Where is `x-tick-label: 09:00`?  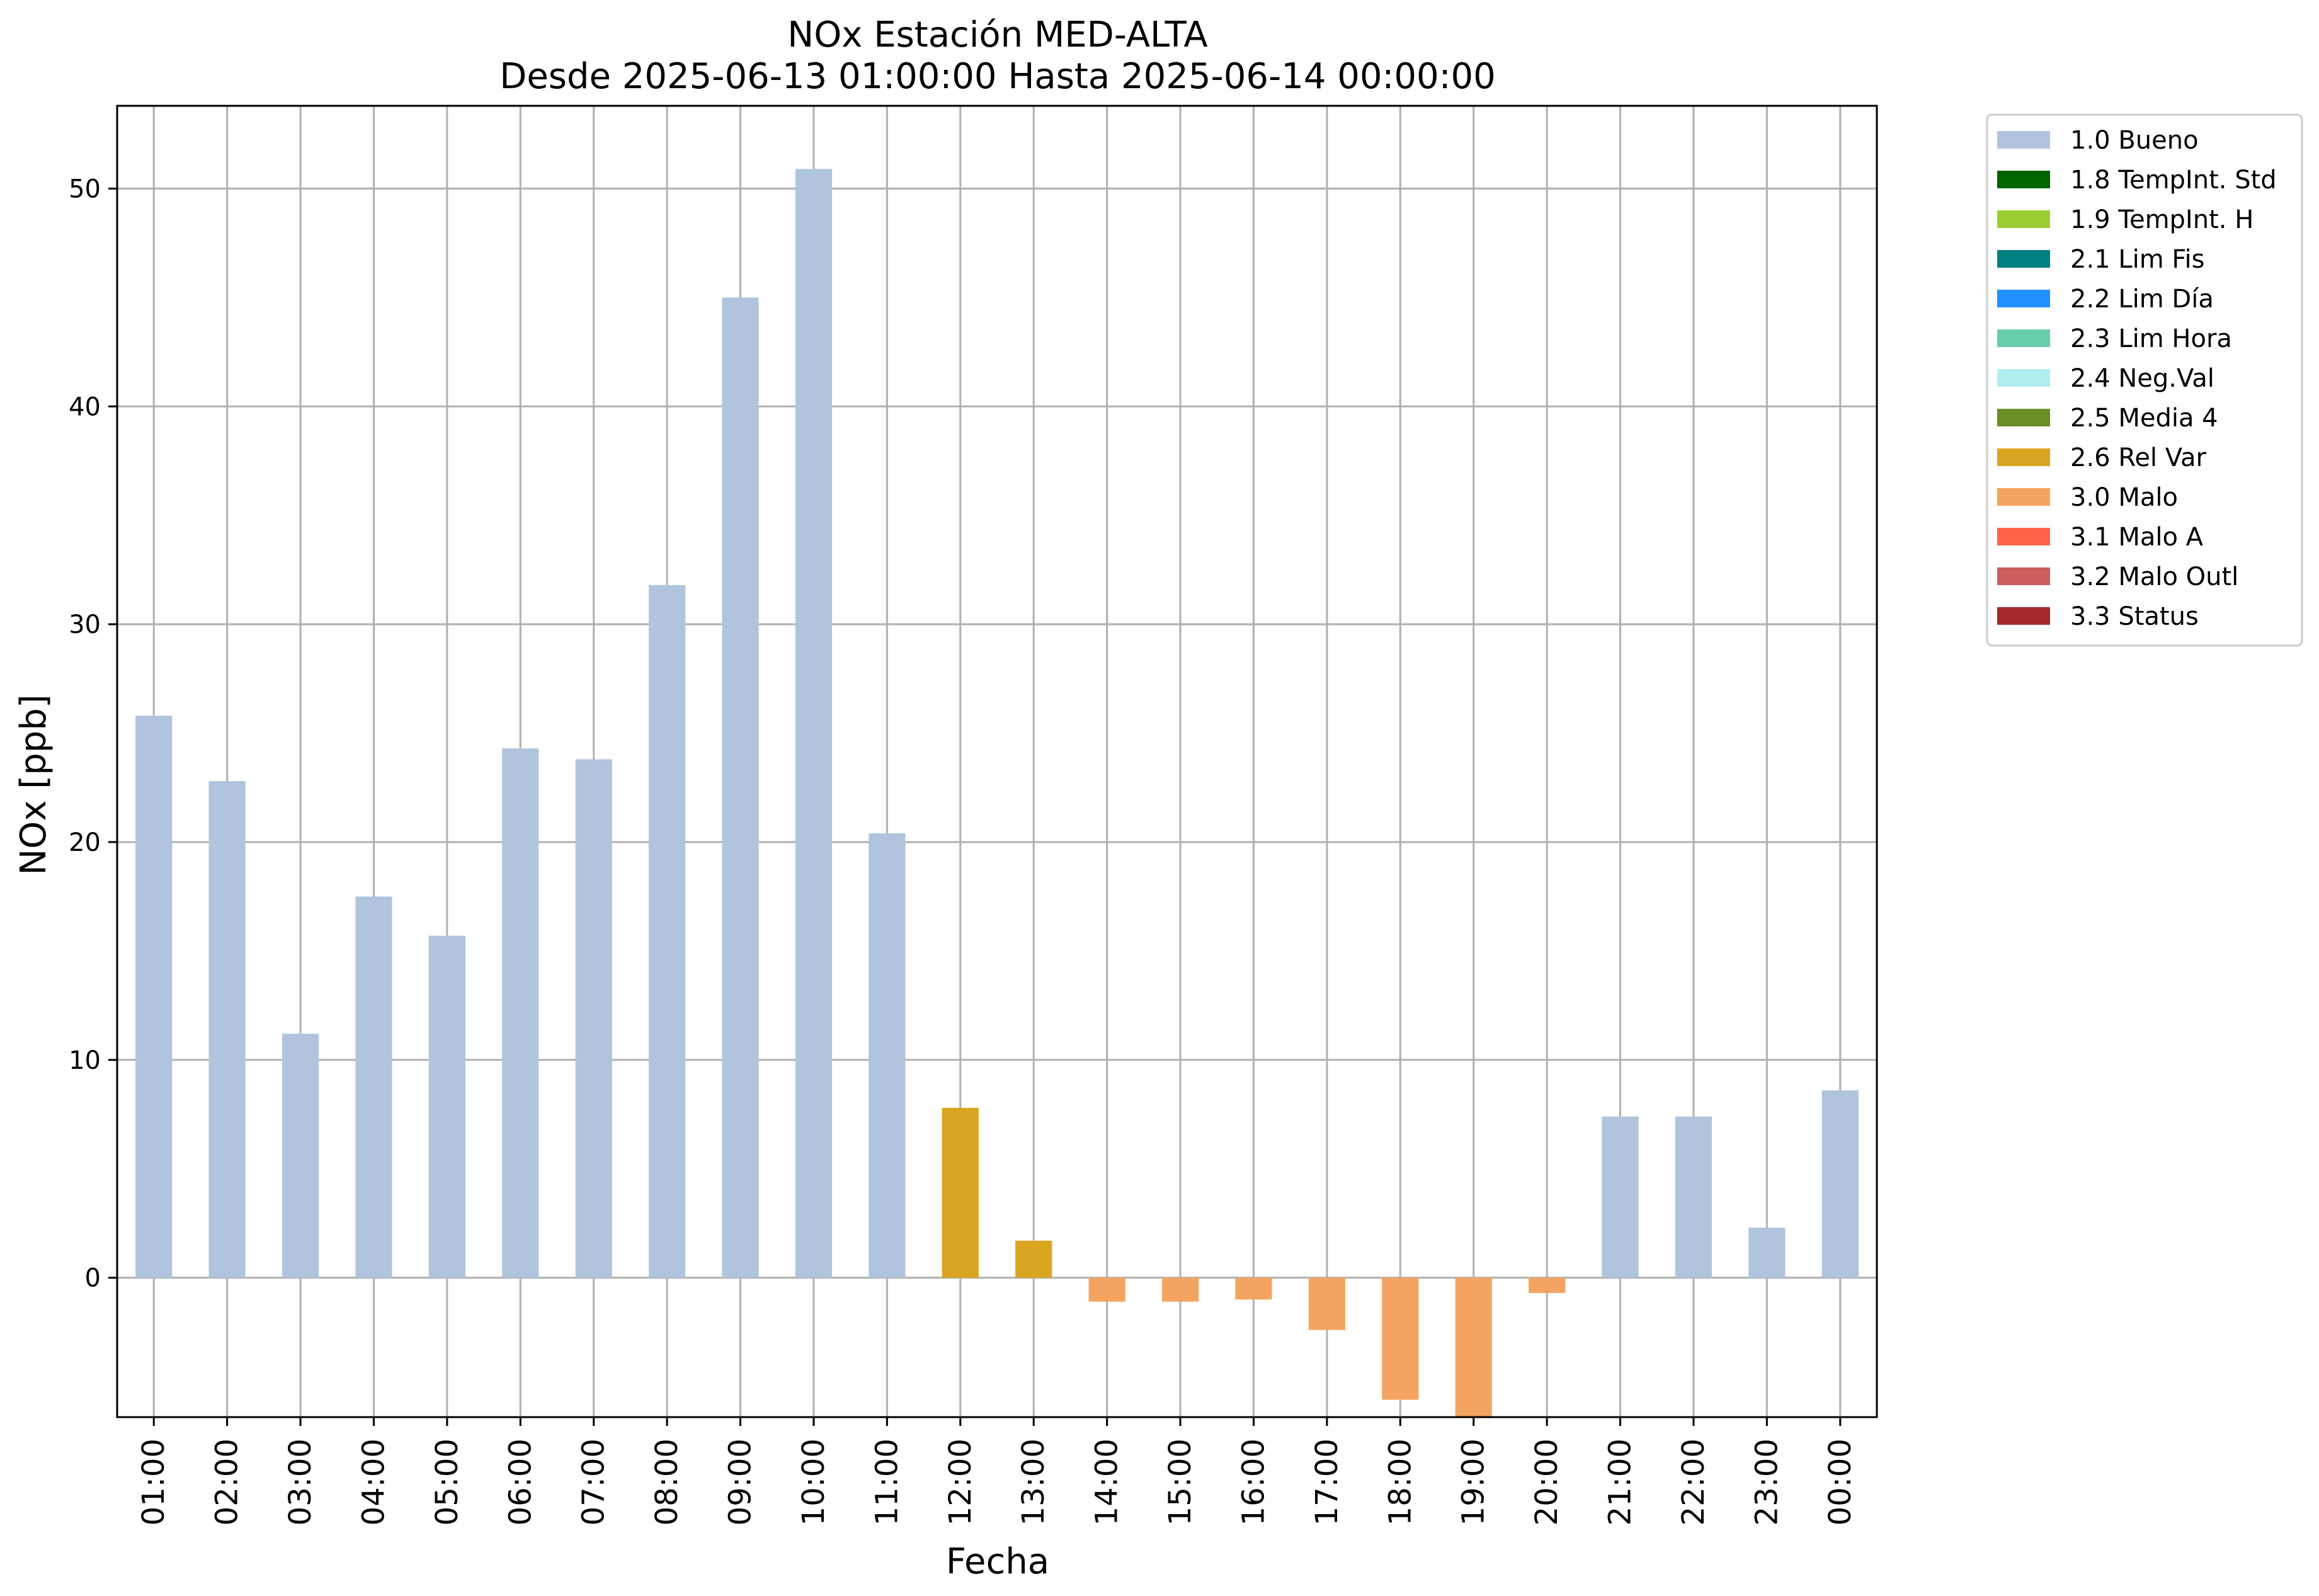
x-tick-label: 09:00 is located at coordinates (740, 1482).